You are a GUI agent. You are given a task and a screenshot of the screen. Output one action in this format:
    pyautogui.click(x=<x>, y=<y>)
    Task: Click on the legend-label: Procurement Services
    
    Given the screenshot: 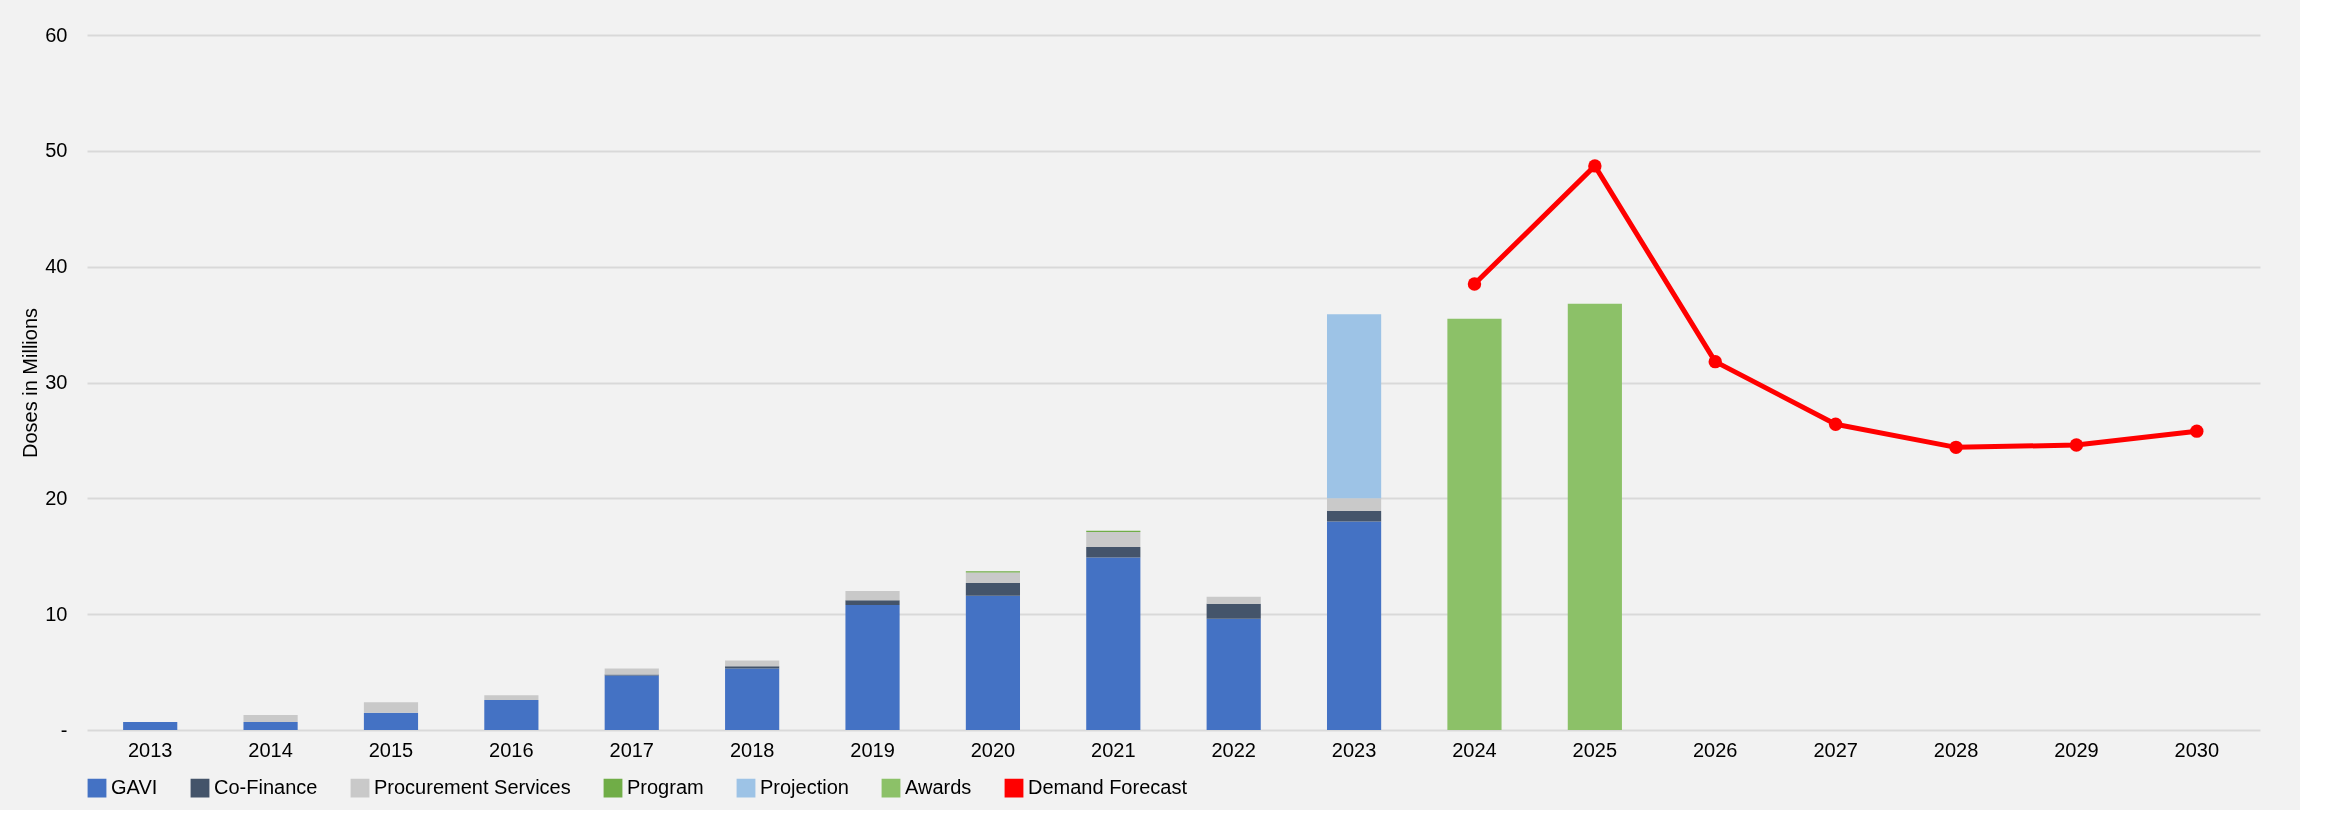 What is the action you would take?
    pyautogui.click(x=472, y=787)
    